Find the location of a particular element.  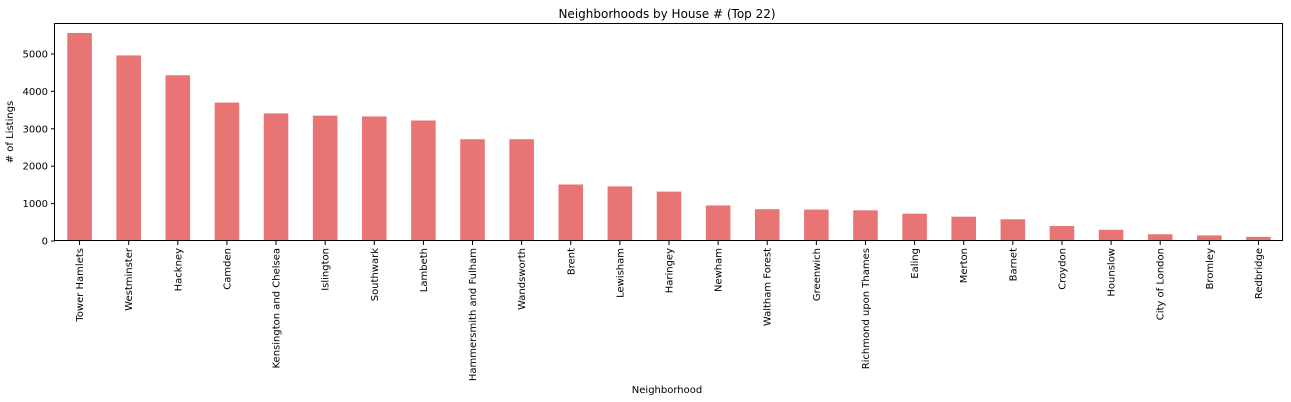

x-tick-label: Barnet is located at coordinates (1013, 264).